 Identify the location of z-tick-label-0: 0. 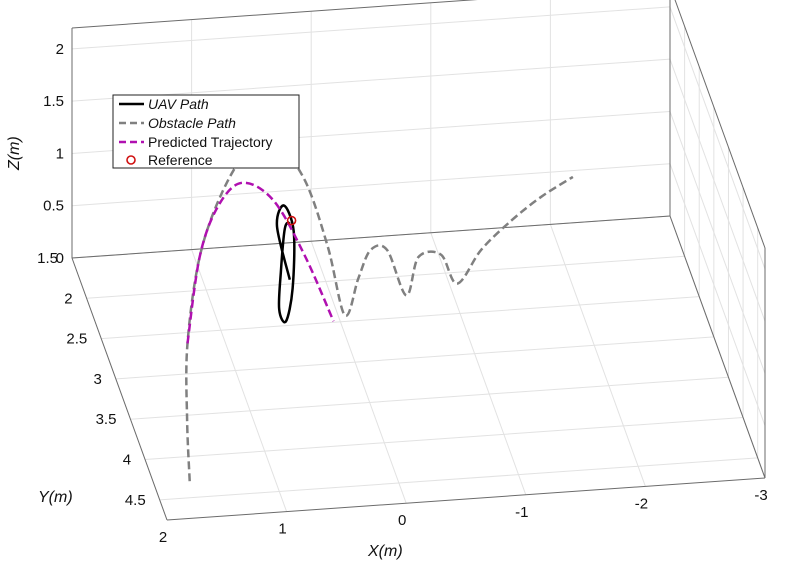
(60, 258).